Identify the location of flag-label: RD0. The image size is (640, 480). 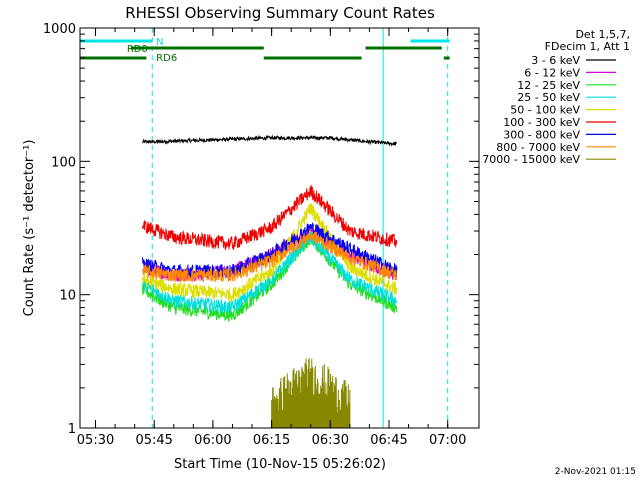
(137, 49).